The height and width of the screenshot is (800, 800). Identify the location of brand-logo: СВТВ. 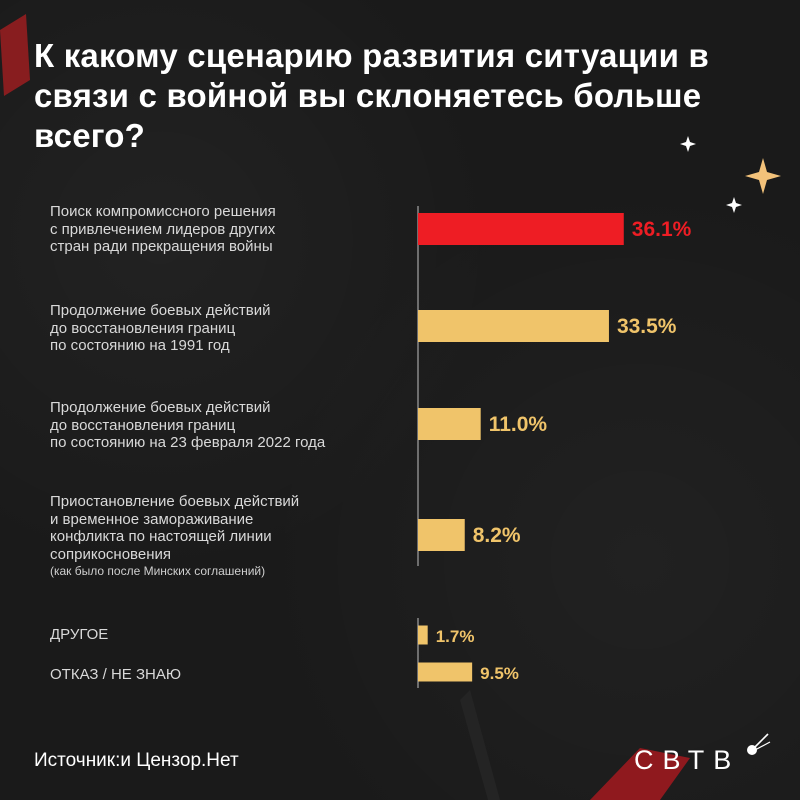
(687, 760).